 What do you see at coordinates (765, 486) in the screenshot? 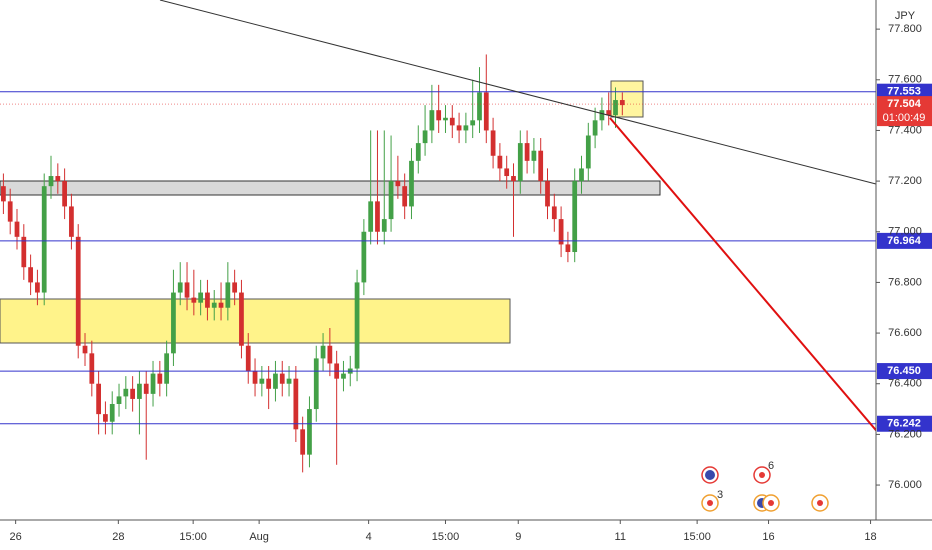
I see `events: 6 3` at bounding box center [765, 486].